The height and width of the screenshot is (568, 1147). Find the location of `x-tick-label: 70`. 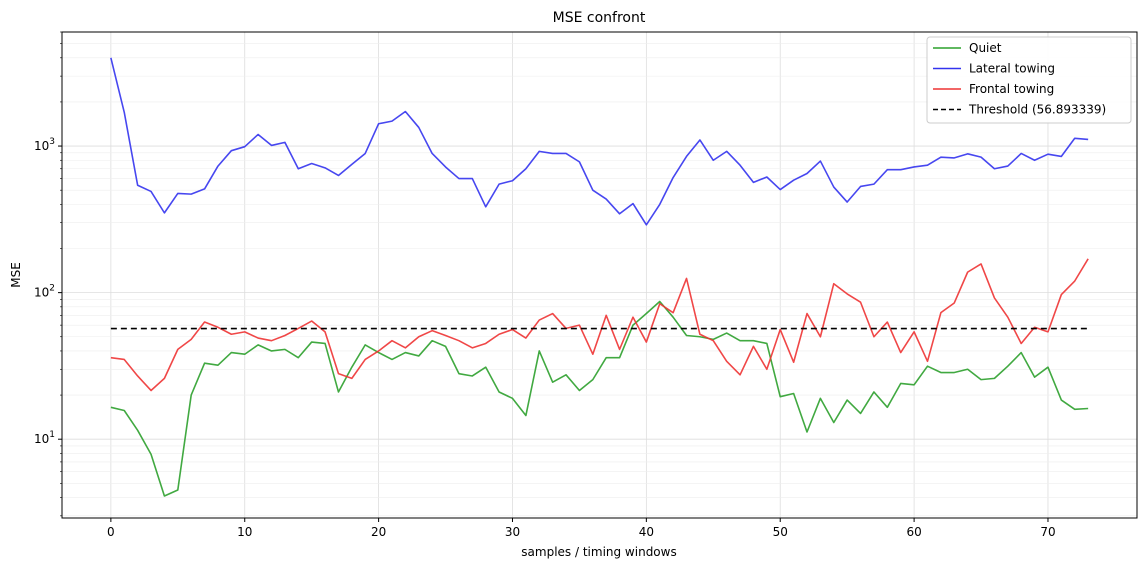

x-tick-label: 70 is located at coordinates (1047, 532).